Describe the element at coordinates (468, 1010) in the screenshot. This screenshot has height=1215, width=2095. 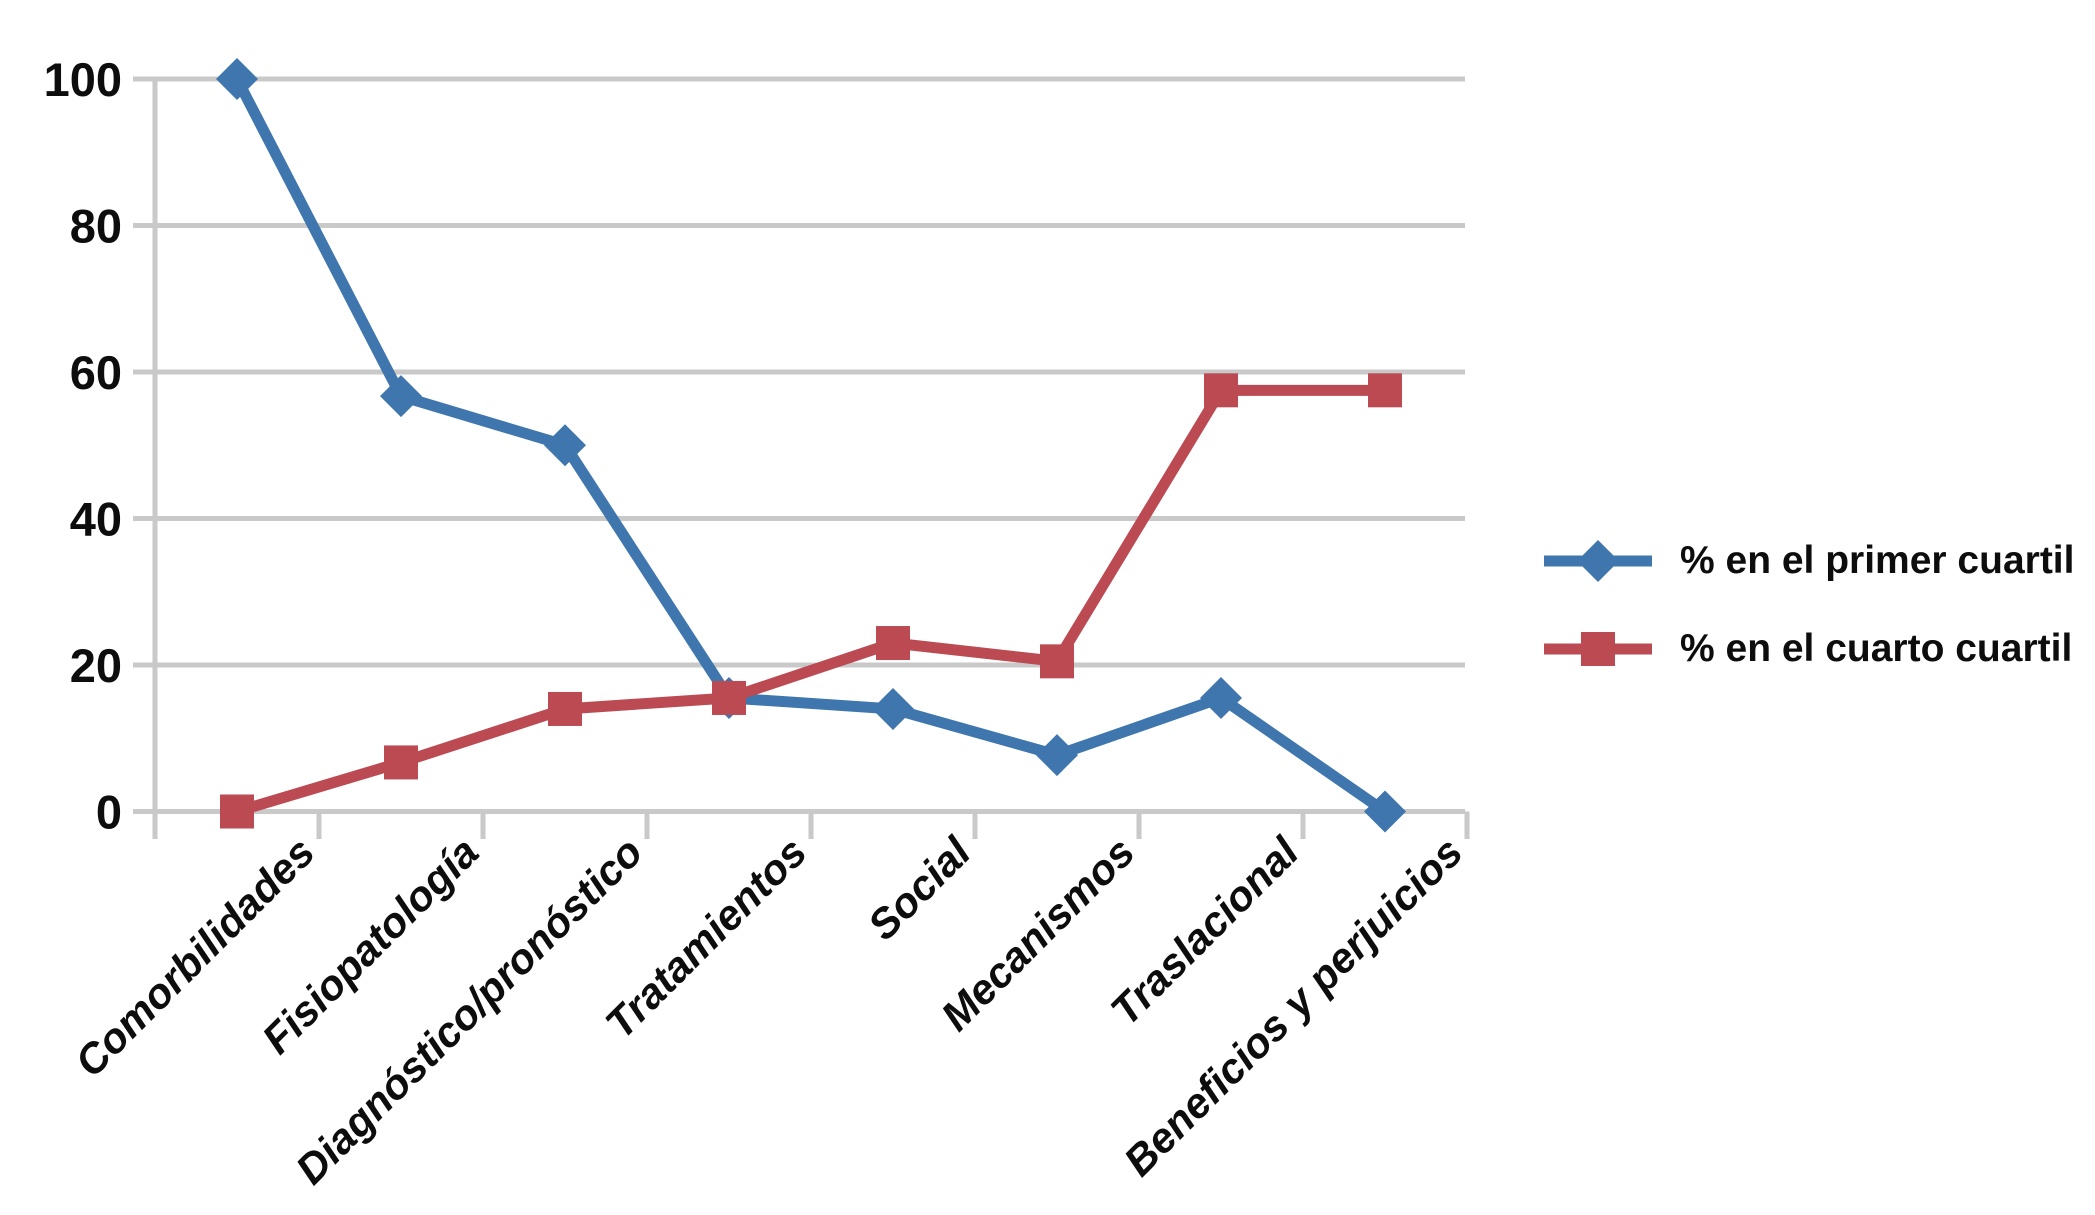
I see `x-axis-category-label: Diagnóstico/pronóstico` at that location.